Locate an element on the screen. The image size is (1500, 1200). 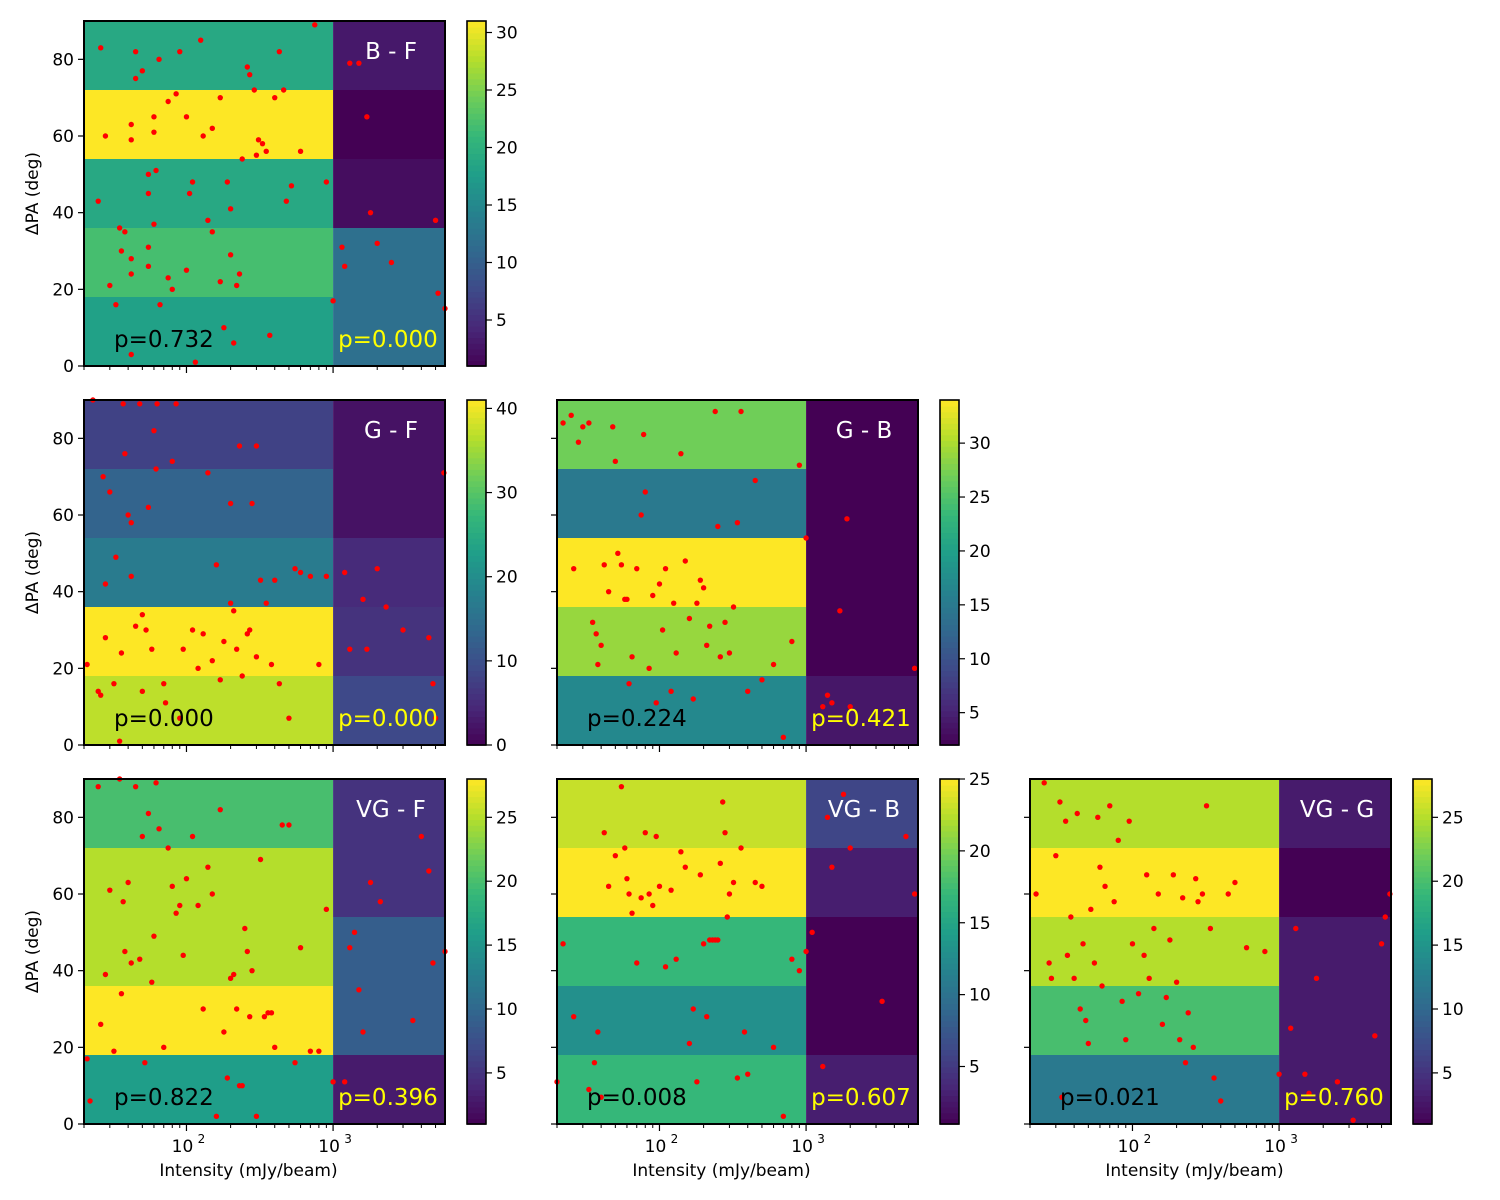
colorbar-tick-label: 5 is located at coordinates (974, 1068).